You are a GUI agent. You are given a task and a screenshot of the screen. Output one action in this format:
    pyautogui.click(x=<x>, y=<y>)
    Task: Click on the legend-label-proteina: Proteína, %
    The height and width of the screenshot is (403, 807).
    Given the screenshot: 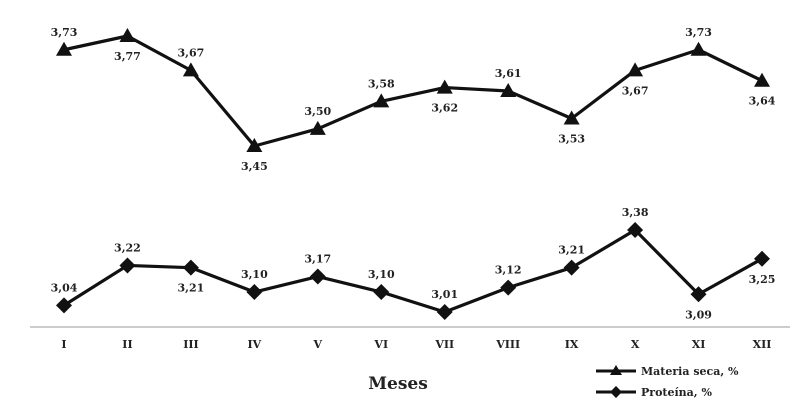 What is the action you would take?
    pyautogui.click(x=676, y=392)
    